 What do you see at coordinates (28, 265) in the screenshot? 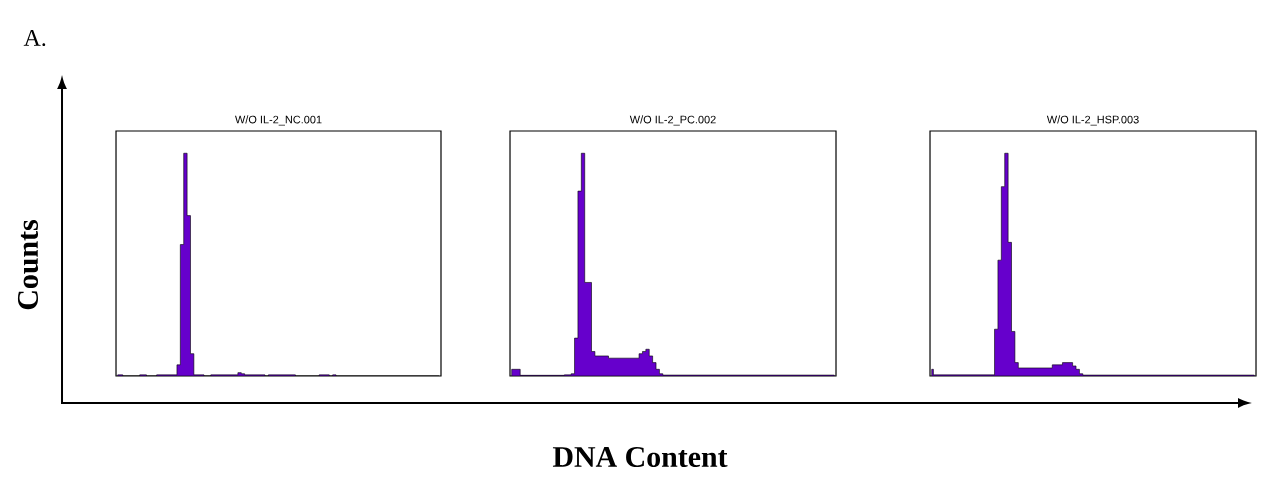
I see `y-axis-title: Counts` at bounding box center [28, 265].